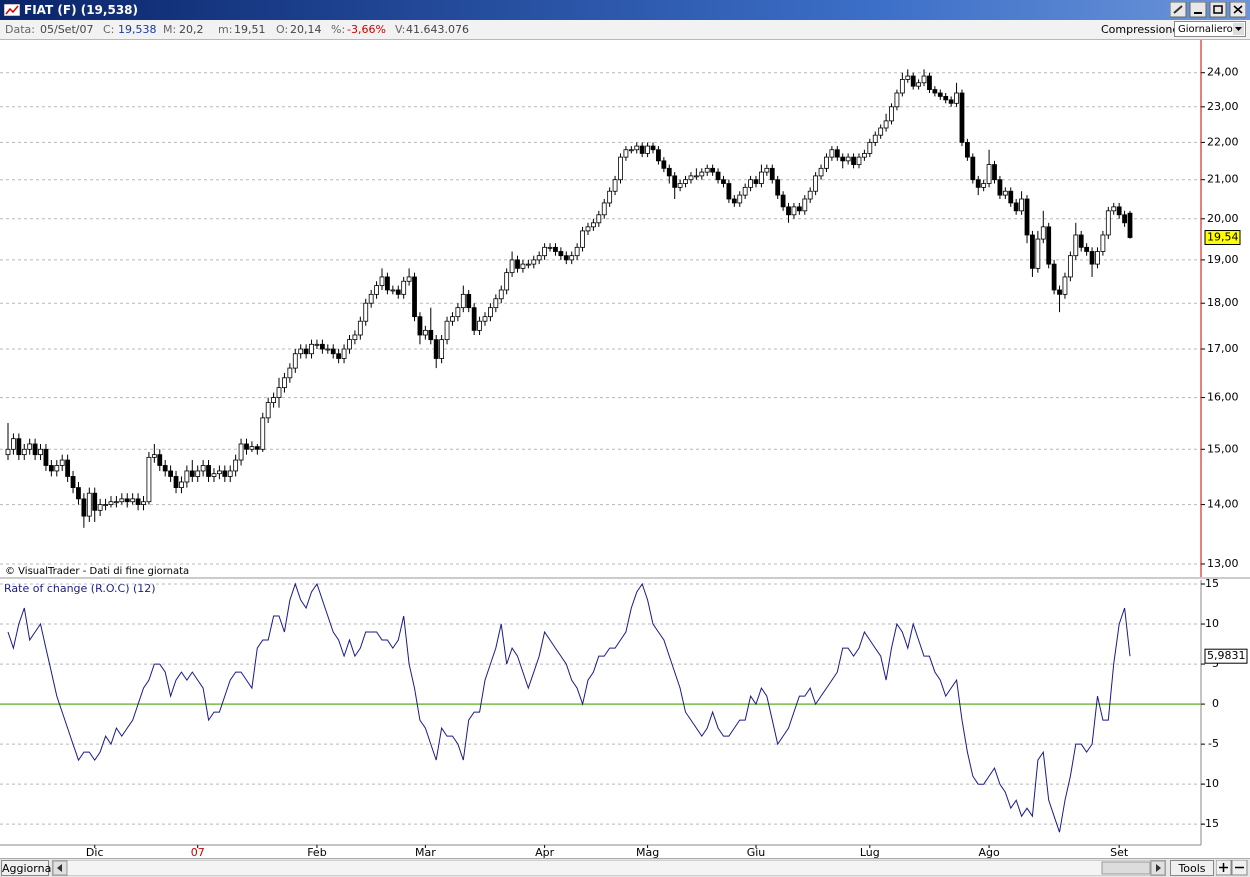 The image size is (1250, 877). Describe the element at coordinates (1213, 743) in the screenshot. I see `y-tick-label: -5` at that location.